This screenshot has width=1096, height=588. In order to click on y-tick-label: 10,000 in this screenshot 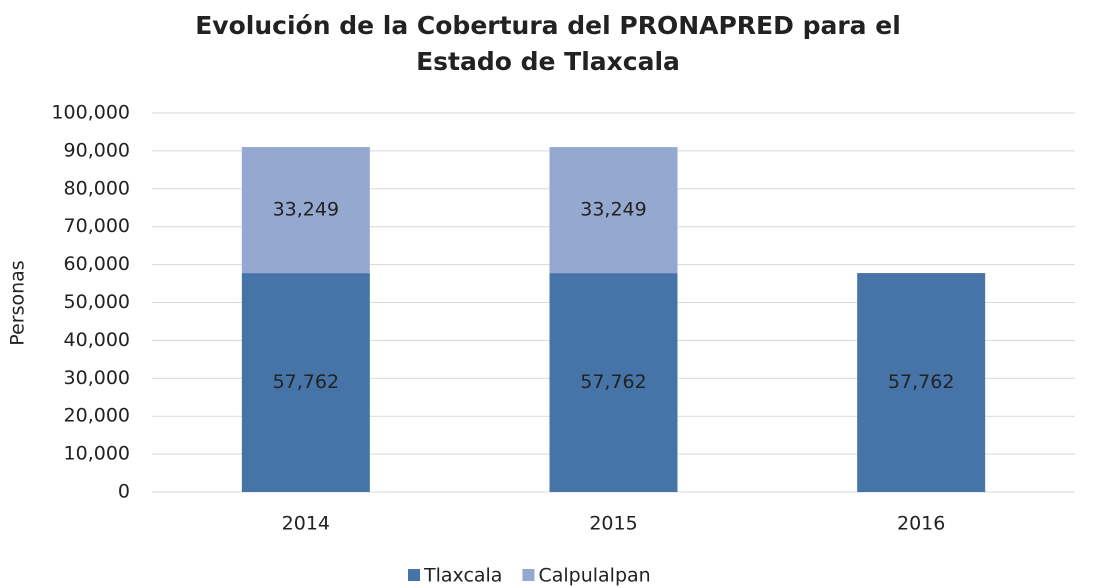, I will do `click(97, 454)`.